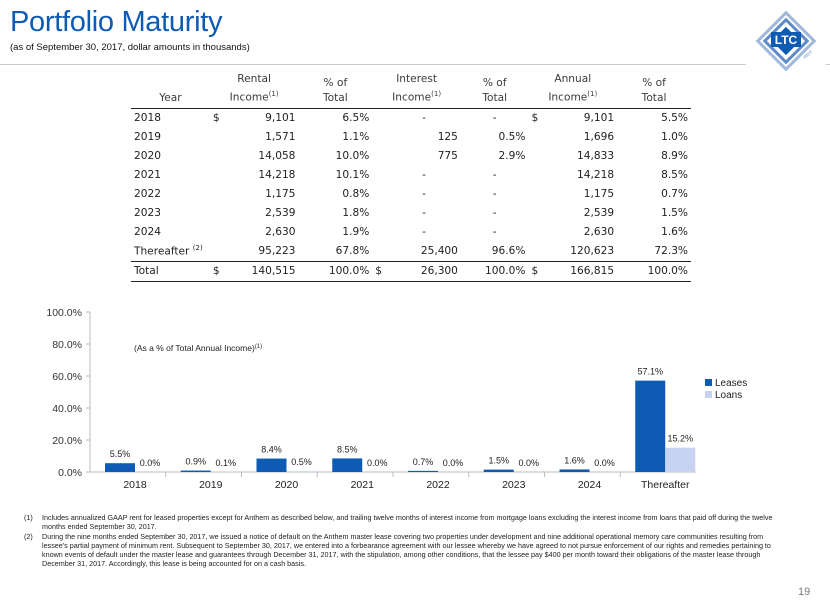 The image size is (830, 604). Describe the element at coordinates (356, 213) in the screenshot. I see `cell-rental-pct: 1.8%` at that location.